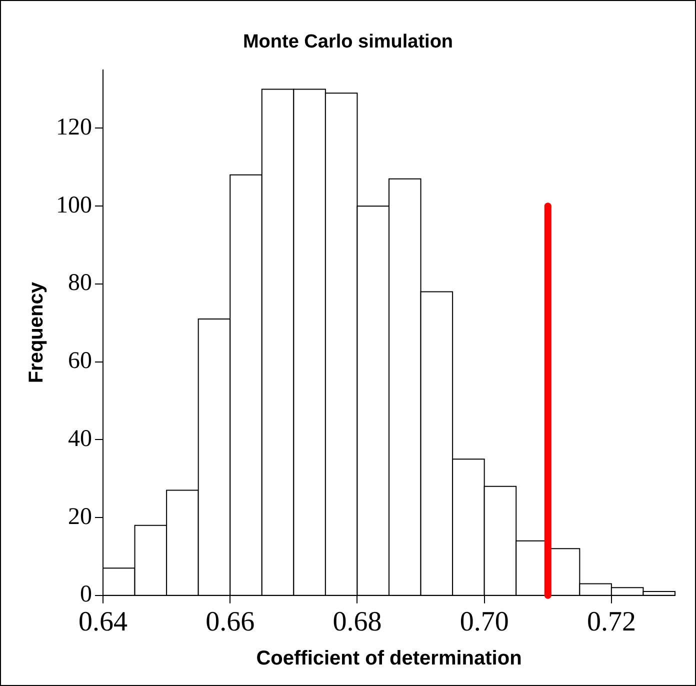 This screenshot has height=686, width=696. Describe the element at coordinates (389, 659) in the screenshot. I see `x-axis-title: Coefficient of determination` at that location.